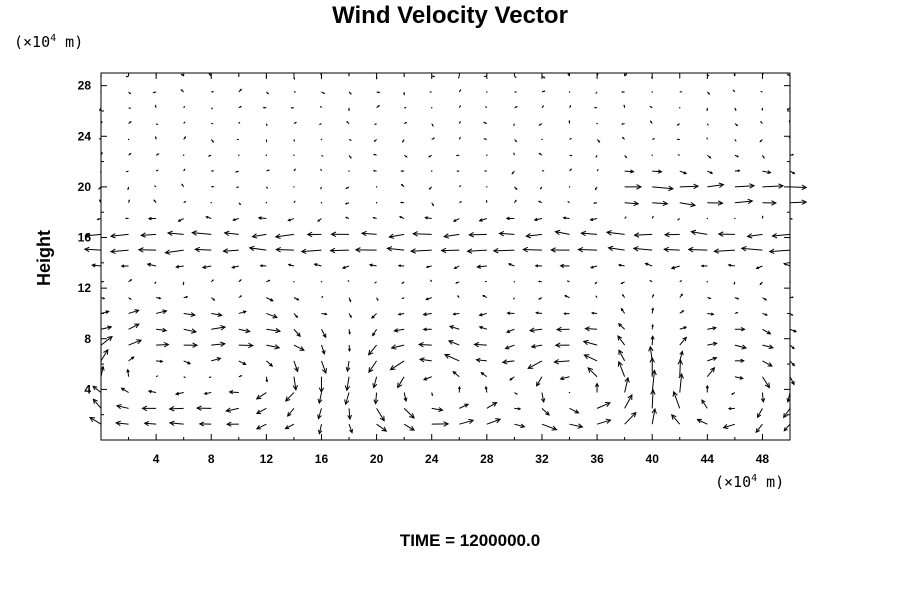  What do you see at coordinates (653, 459) in the screenshot?
I see `x-tick-label: 40` at bounding box center [653, 459].